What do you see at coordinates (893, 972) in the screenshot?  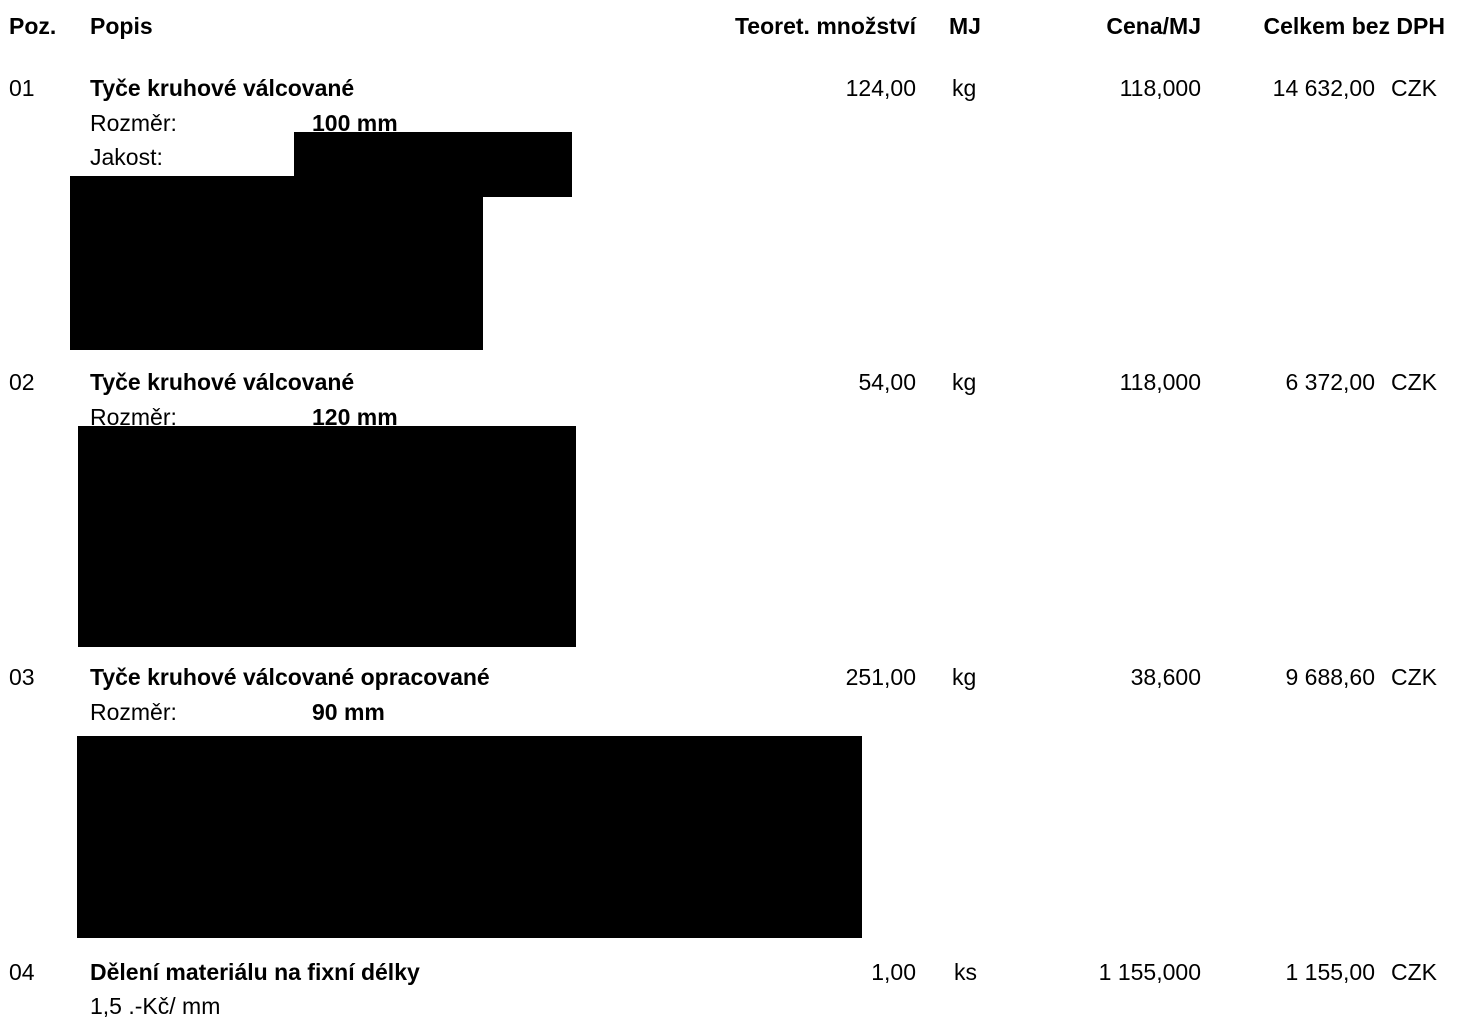 I see `item-04-qty: 1,00` at bounding box center [893, 972].